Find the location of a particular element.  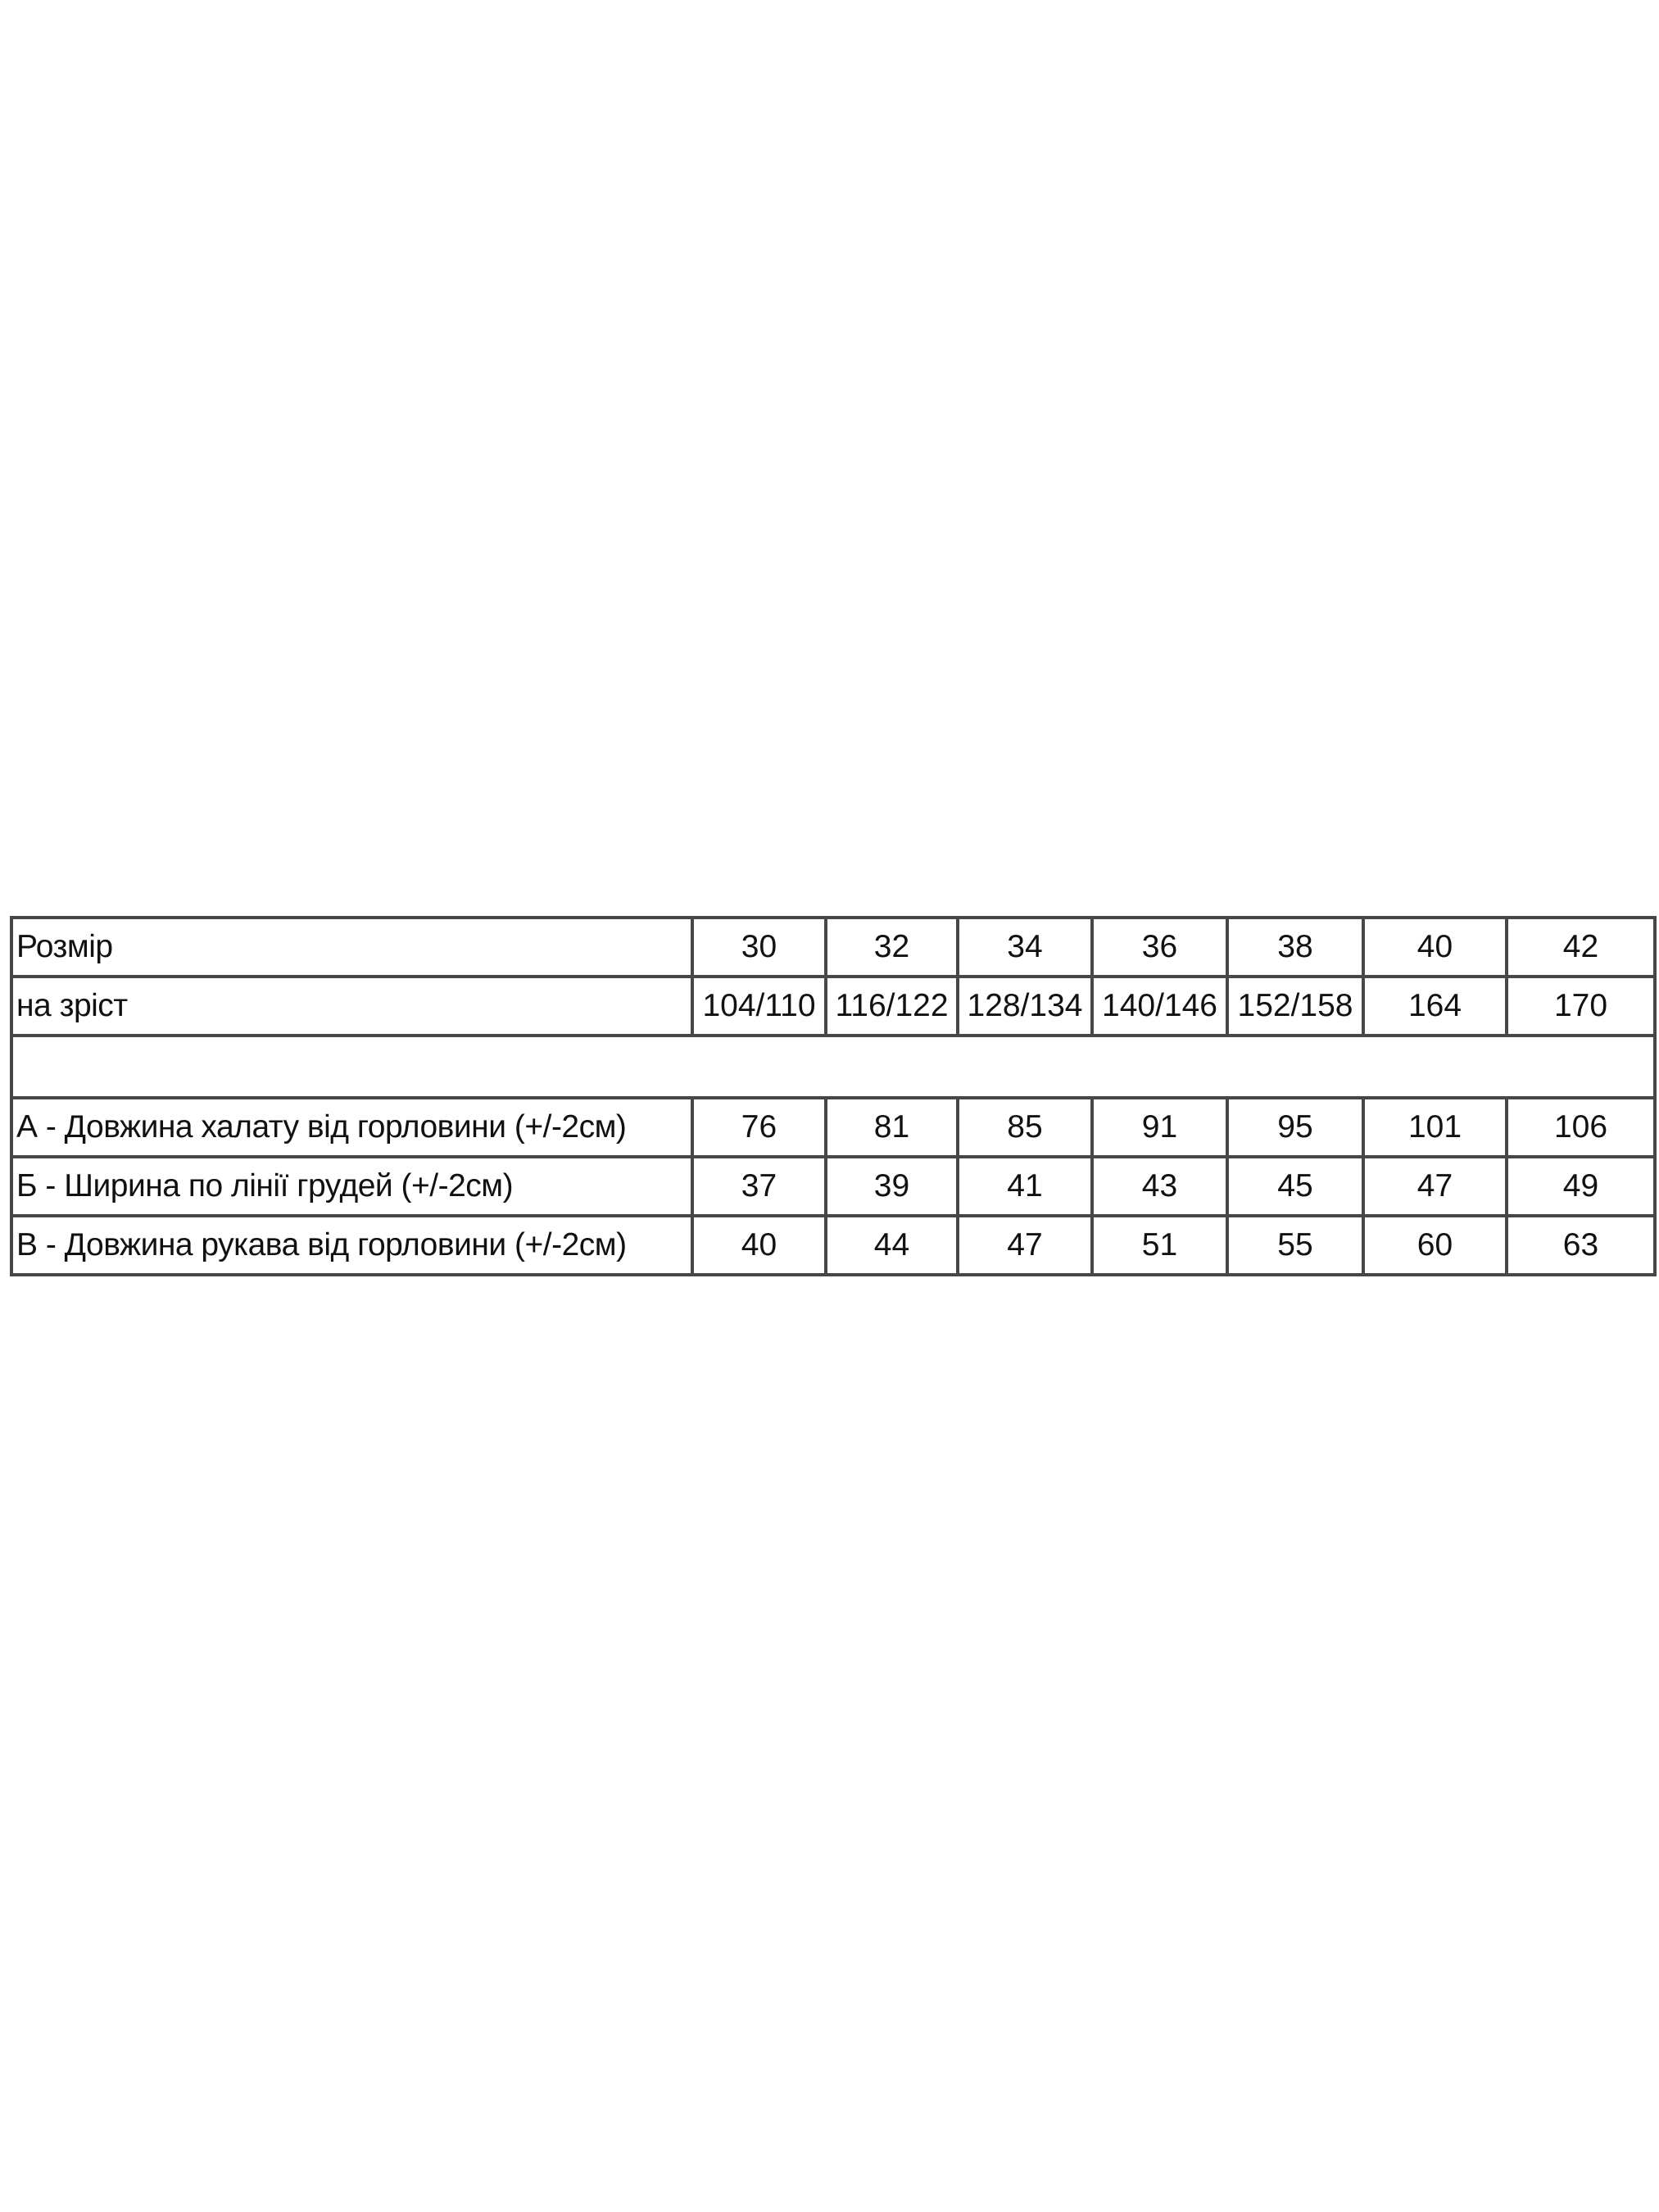

table-cell: 95 is located at coordinates (1295, 1127).